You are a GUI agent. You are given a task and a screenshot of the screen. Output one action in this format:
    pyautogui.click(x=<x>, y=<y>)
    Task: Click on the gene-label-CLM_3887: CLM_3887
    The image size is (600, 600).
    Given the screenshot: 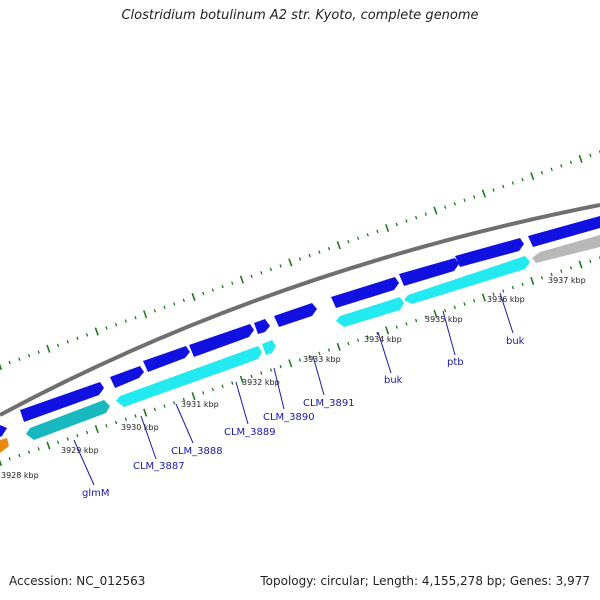 What is the action you would take?
    pyautogui.click(x=159, y=466)
    